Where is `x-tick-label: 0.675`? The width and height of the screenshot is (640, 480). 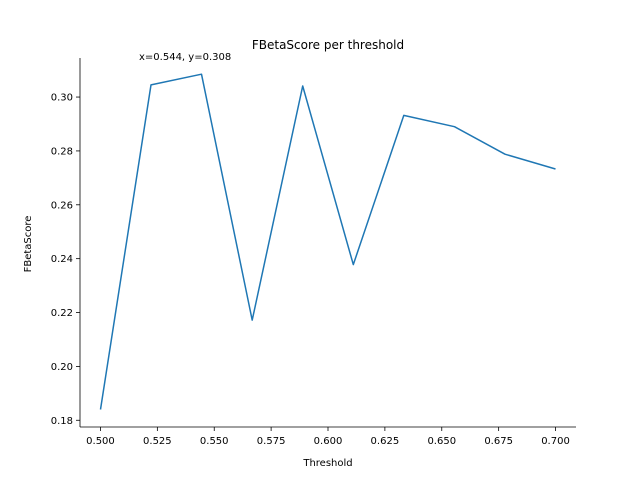 x-tick-label: 0.675 is located at coordinates (498, 441).